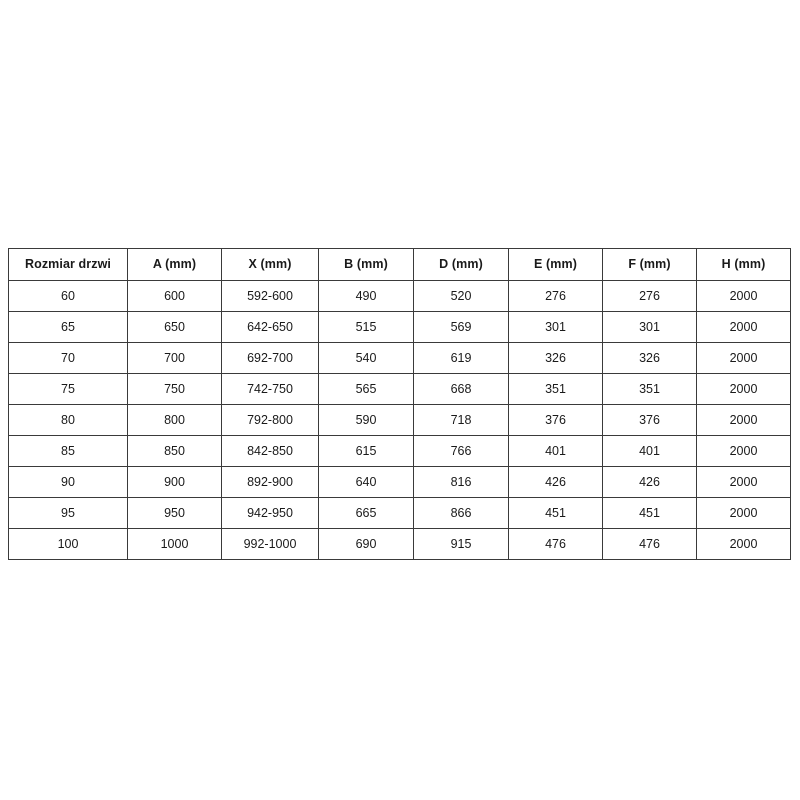  Describe the element at coordinates (649, 420) in the screenshot. I see `cell-f: 376` at that location.